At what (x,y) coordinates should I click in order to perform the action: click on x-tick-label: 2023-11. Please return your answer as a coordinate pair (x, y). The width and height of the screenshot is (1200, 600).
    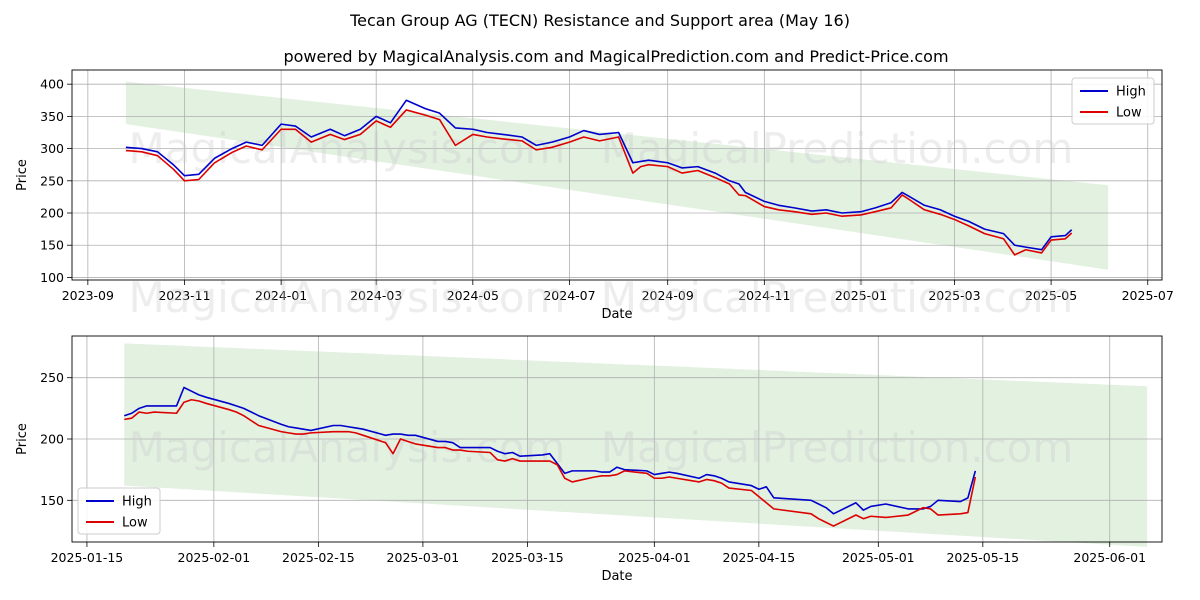
    Looking at the image, I should click on (184, 295).